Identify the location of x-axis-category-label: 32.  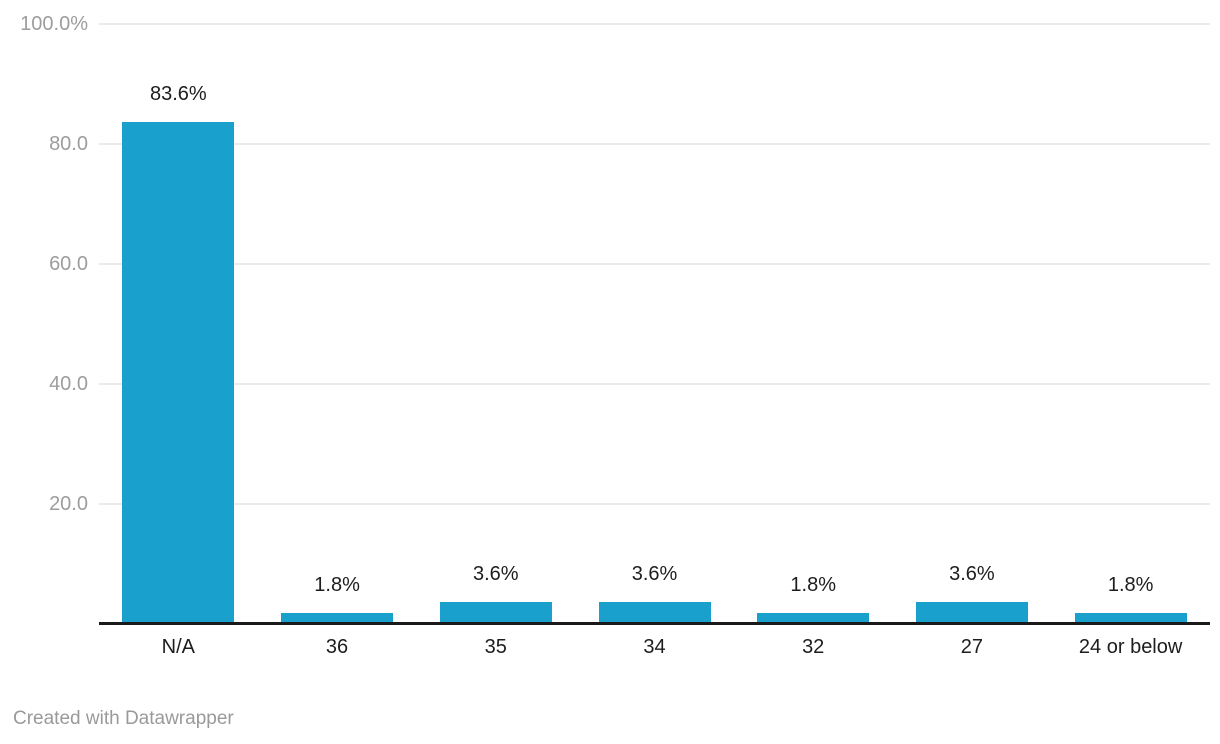
(813, 647).